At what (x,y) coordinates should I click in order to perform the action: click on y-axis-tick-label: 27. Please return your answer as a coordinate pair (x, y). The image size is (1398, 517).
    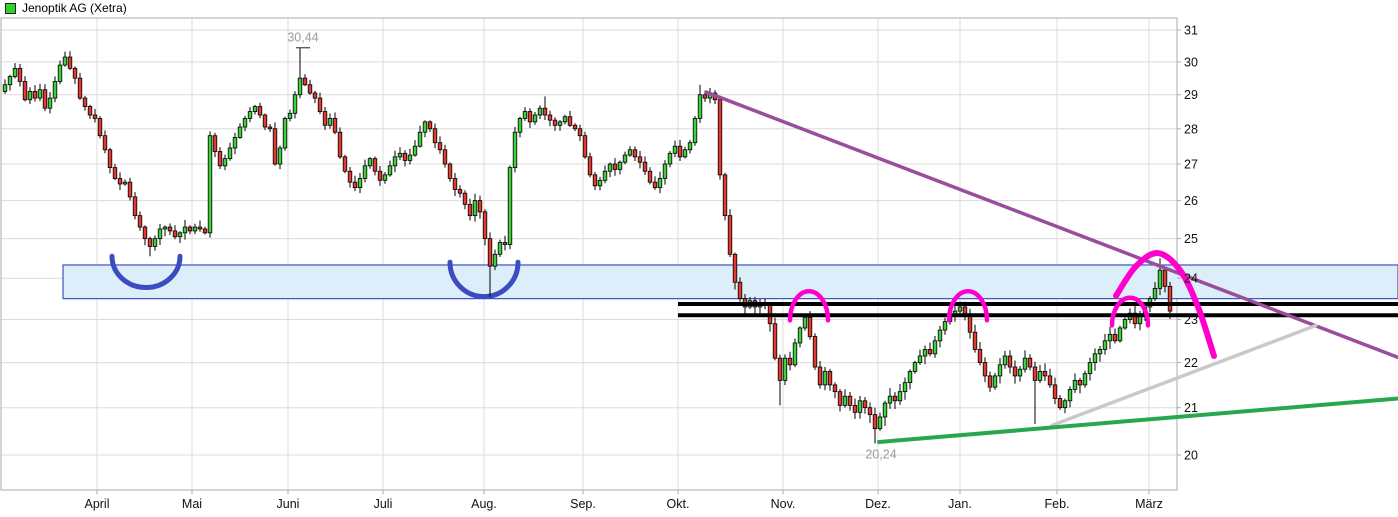
    Looking at the image, I should click on (1191, 165).